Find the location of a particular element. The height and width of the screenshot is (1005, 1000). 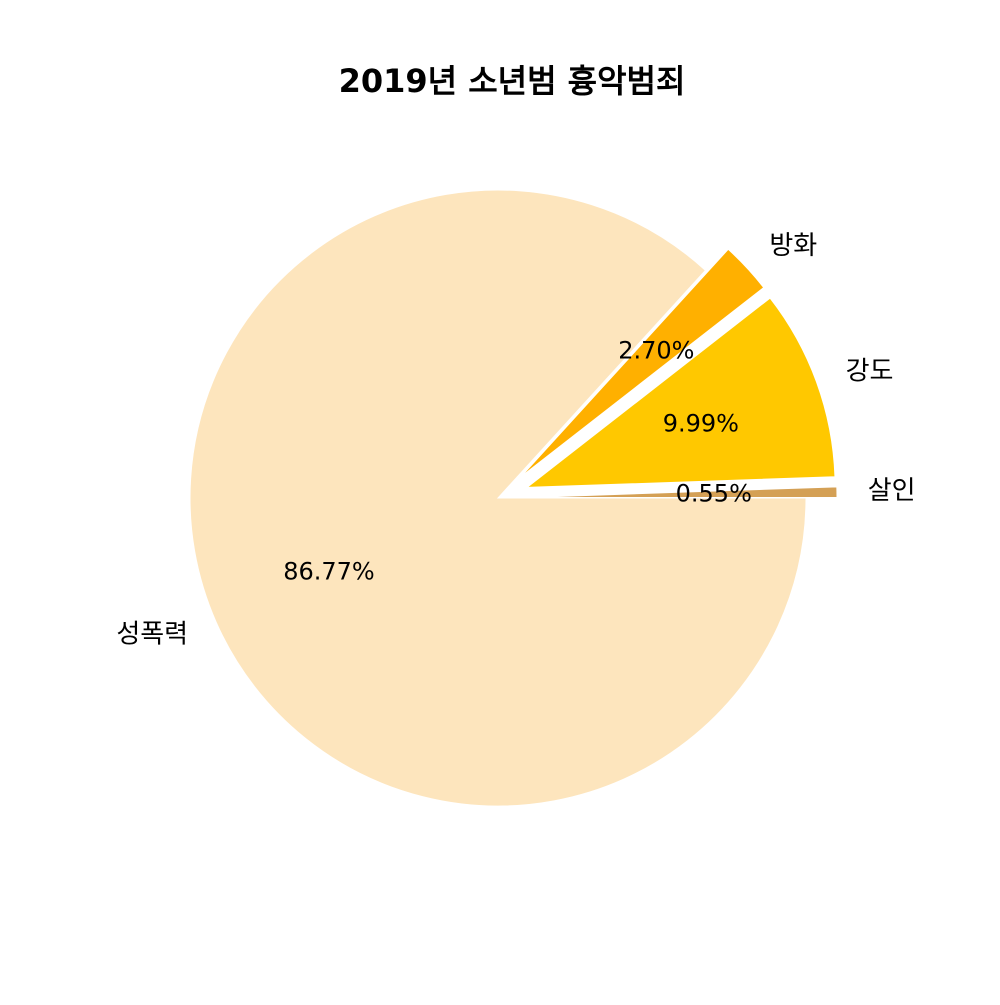

slice-category-label: 방화 is located at coordinates (793, 246).